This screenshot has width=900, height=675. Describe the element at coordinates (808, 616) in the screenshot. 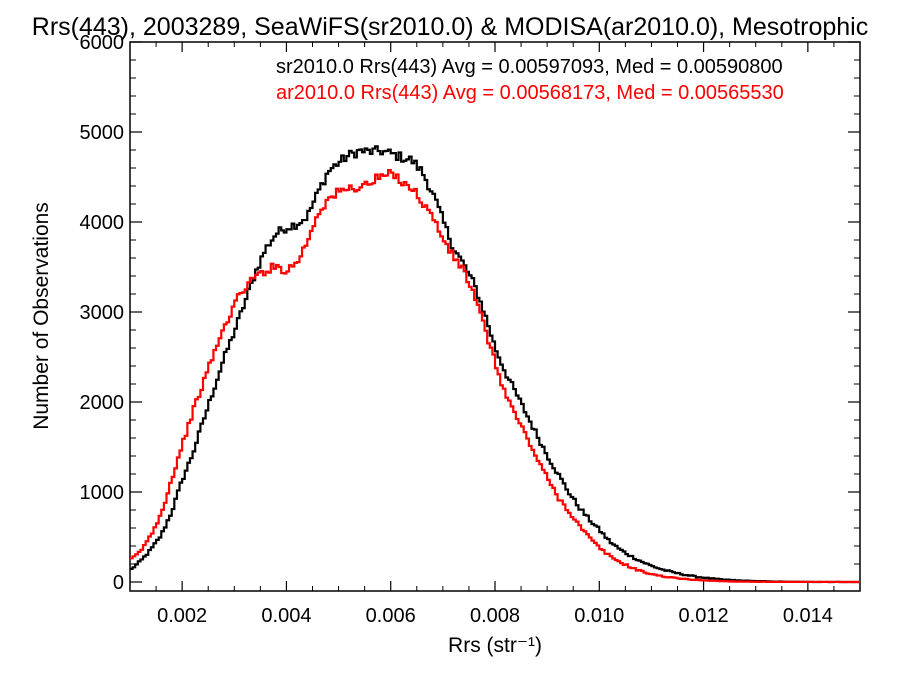

I see `x-tick-label: 0.014` at that location.